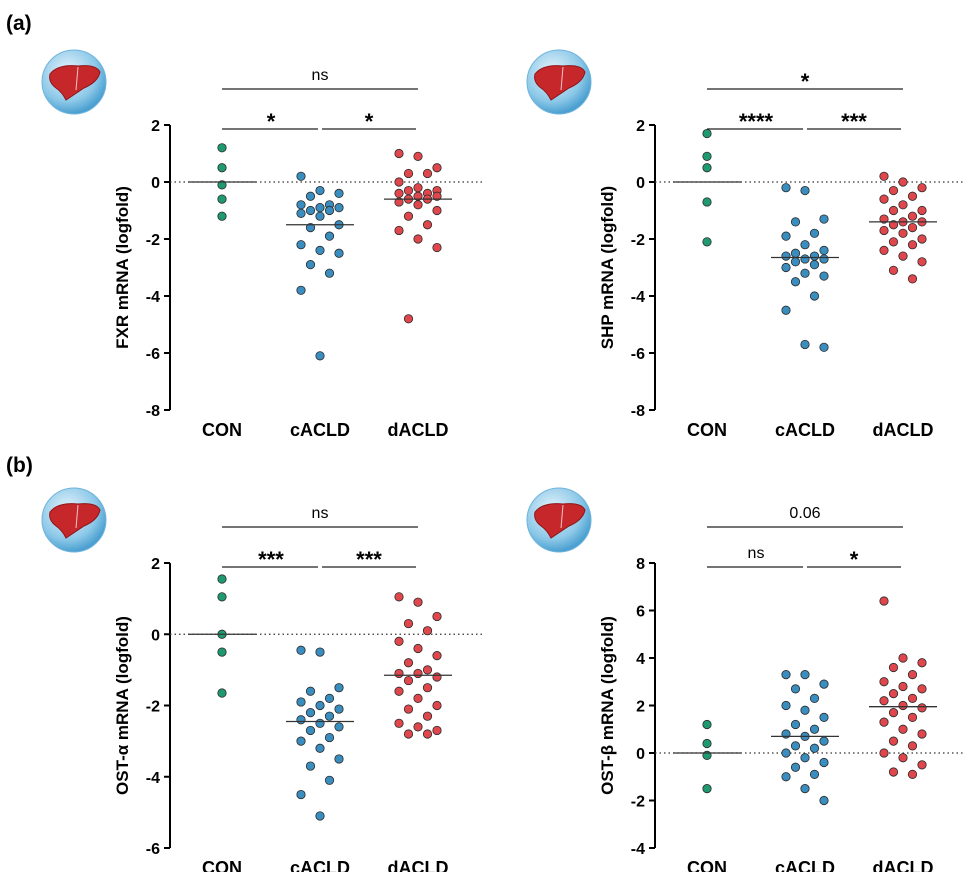  Describe the element at coordinates (640, 612) in the screenshot. I see `y-tick-label: 6` at that location.